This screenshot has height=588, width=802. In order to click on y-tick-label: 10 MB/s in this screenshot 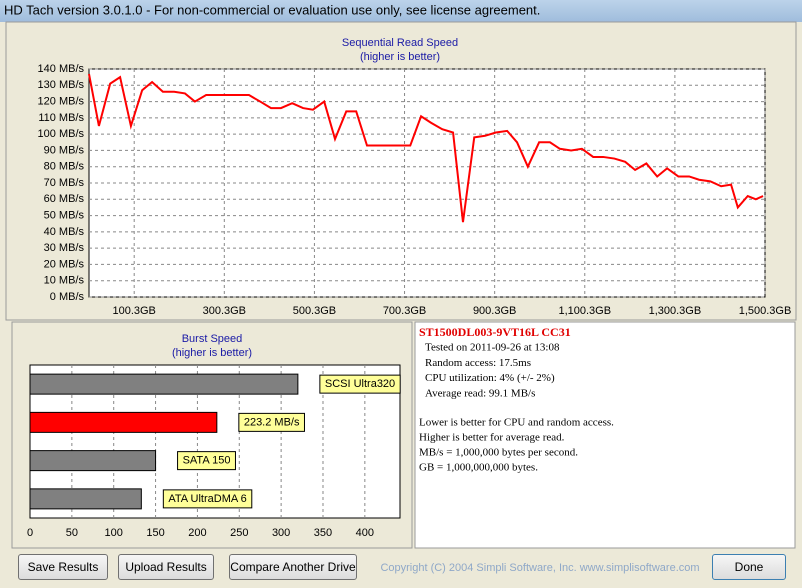, I will do `click(64, 281)`.